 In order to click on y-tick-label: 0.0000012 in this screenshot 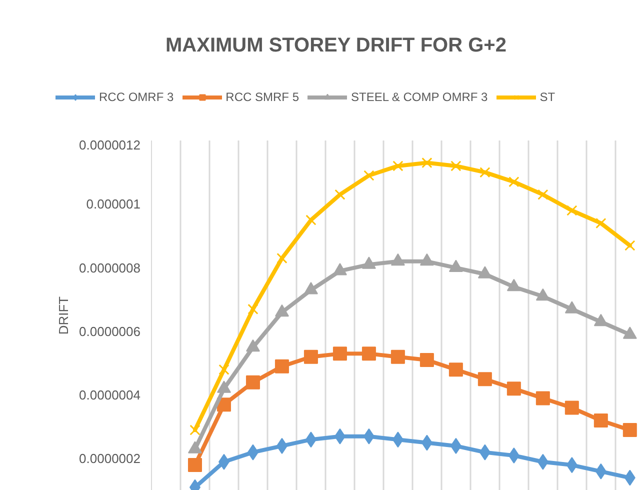, I will do `click(109, 145)`.